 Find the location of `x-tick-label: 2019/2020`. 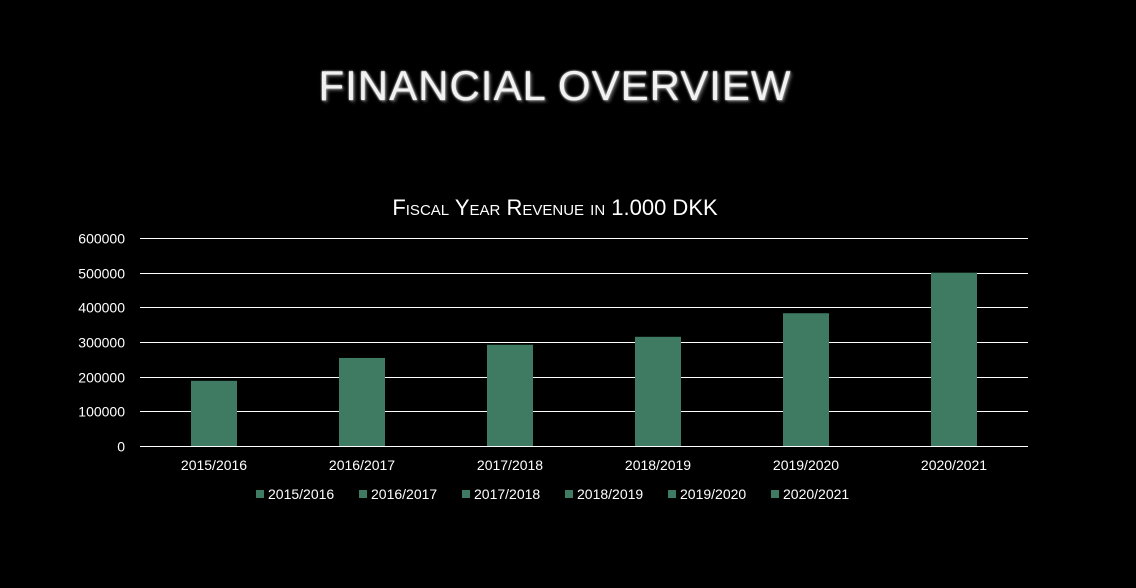

x-tick-label: 2019/2020 is located at coordinates (806, 465).